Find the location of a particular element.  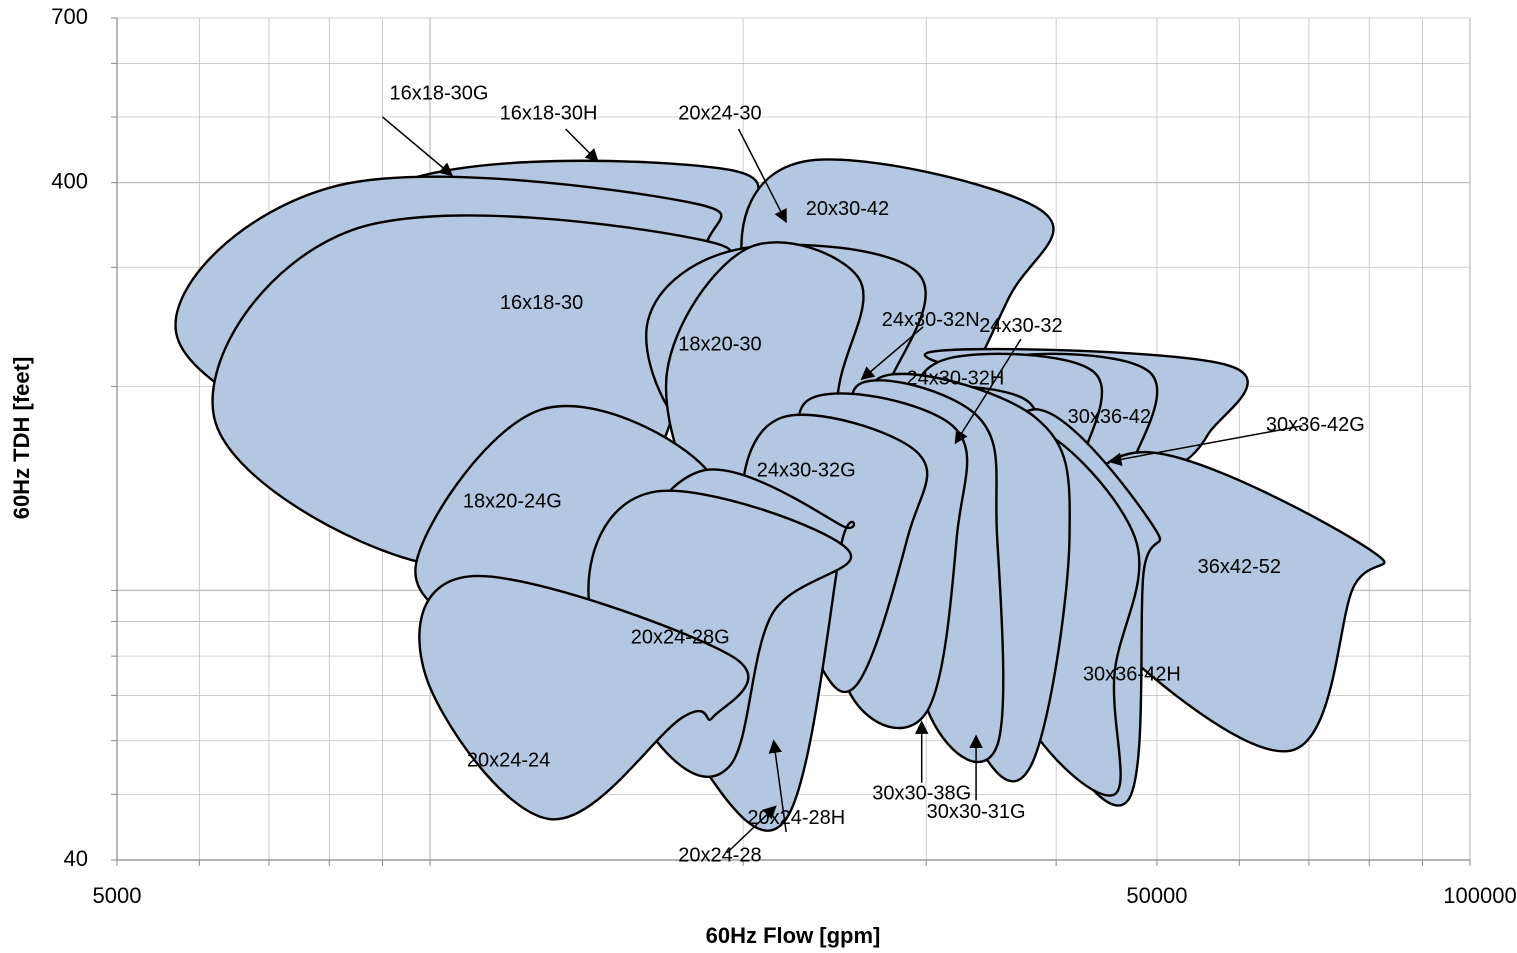

x-tick-label: 50000 is located at coordinates (1156, 895).